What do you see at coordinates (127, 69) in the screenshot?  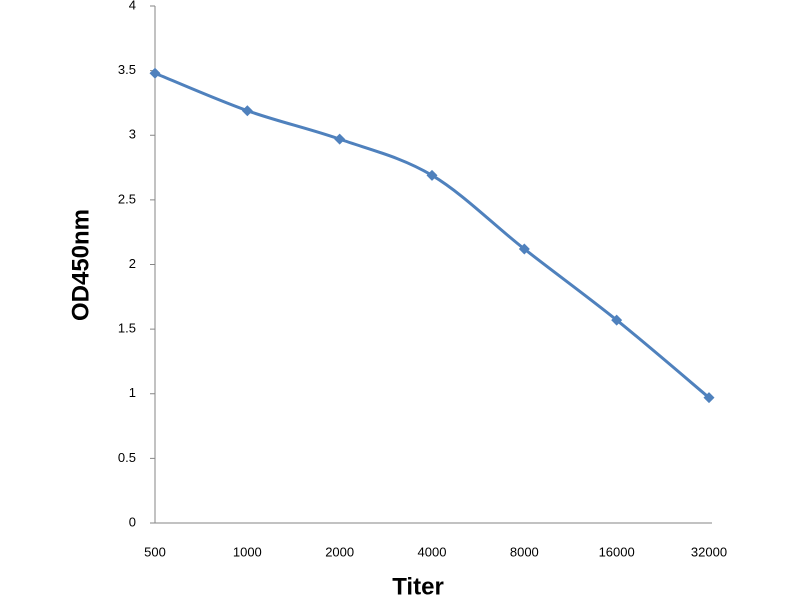 I see `y-tick-label: 3.5` at bounding box center [127, 69].